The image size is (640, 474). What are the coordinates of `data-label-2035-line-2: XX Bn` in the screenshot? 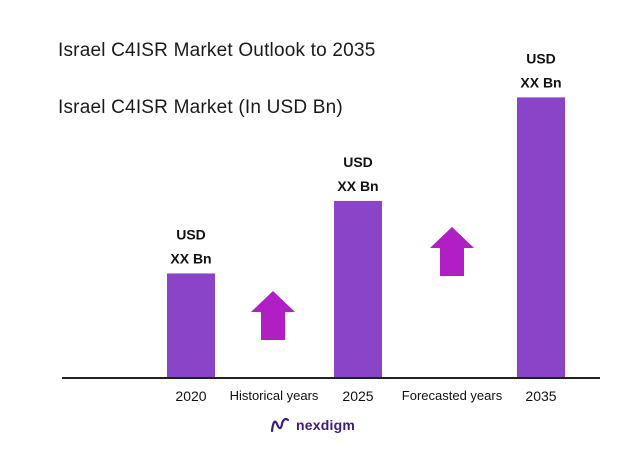 It's located at (540, 82).